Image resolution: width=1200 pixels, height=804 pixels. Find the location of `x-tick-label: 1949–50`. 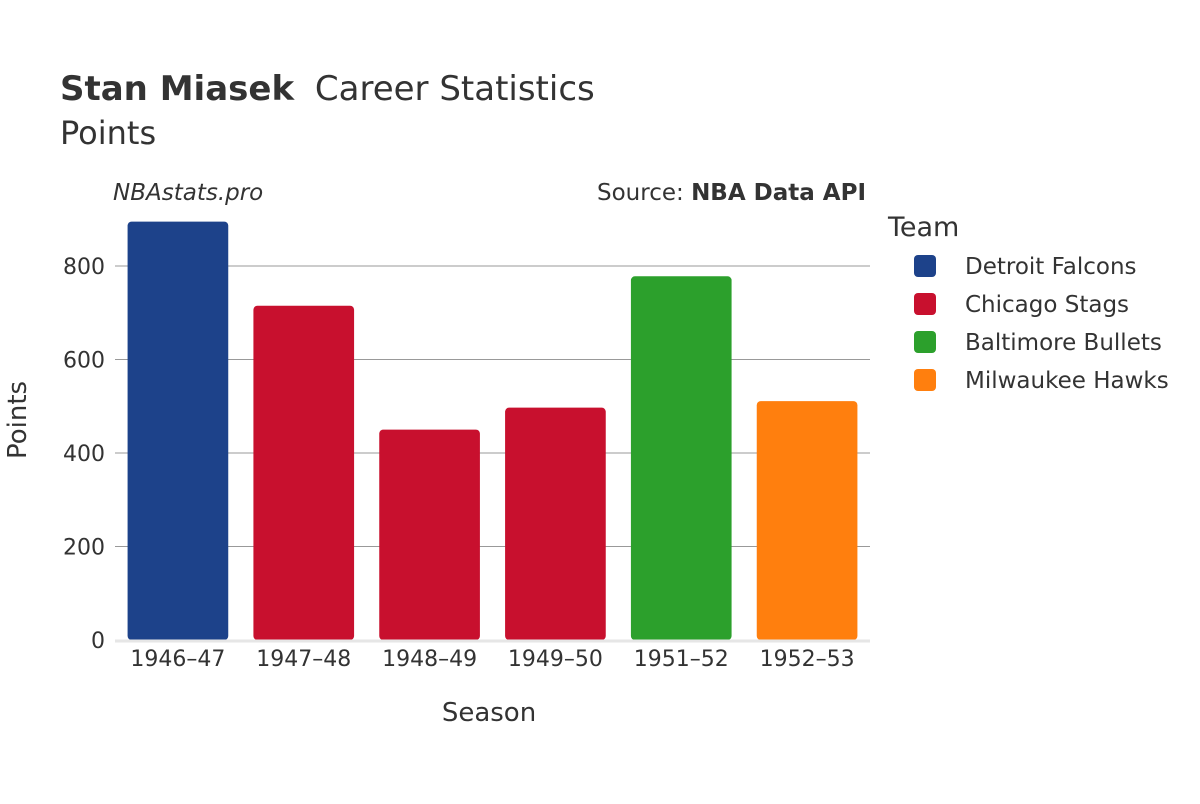

x-tick-label: 1949–50 is located at coordinates (555, 659).